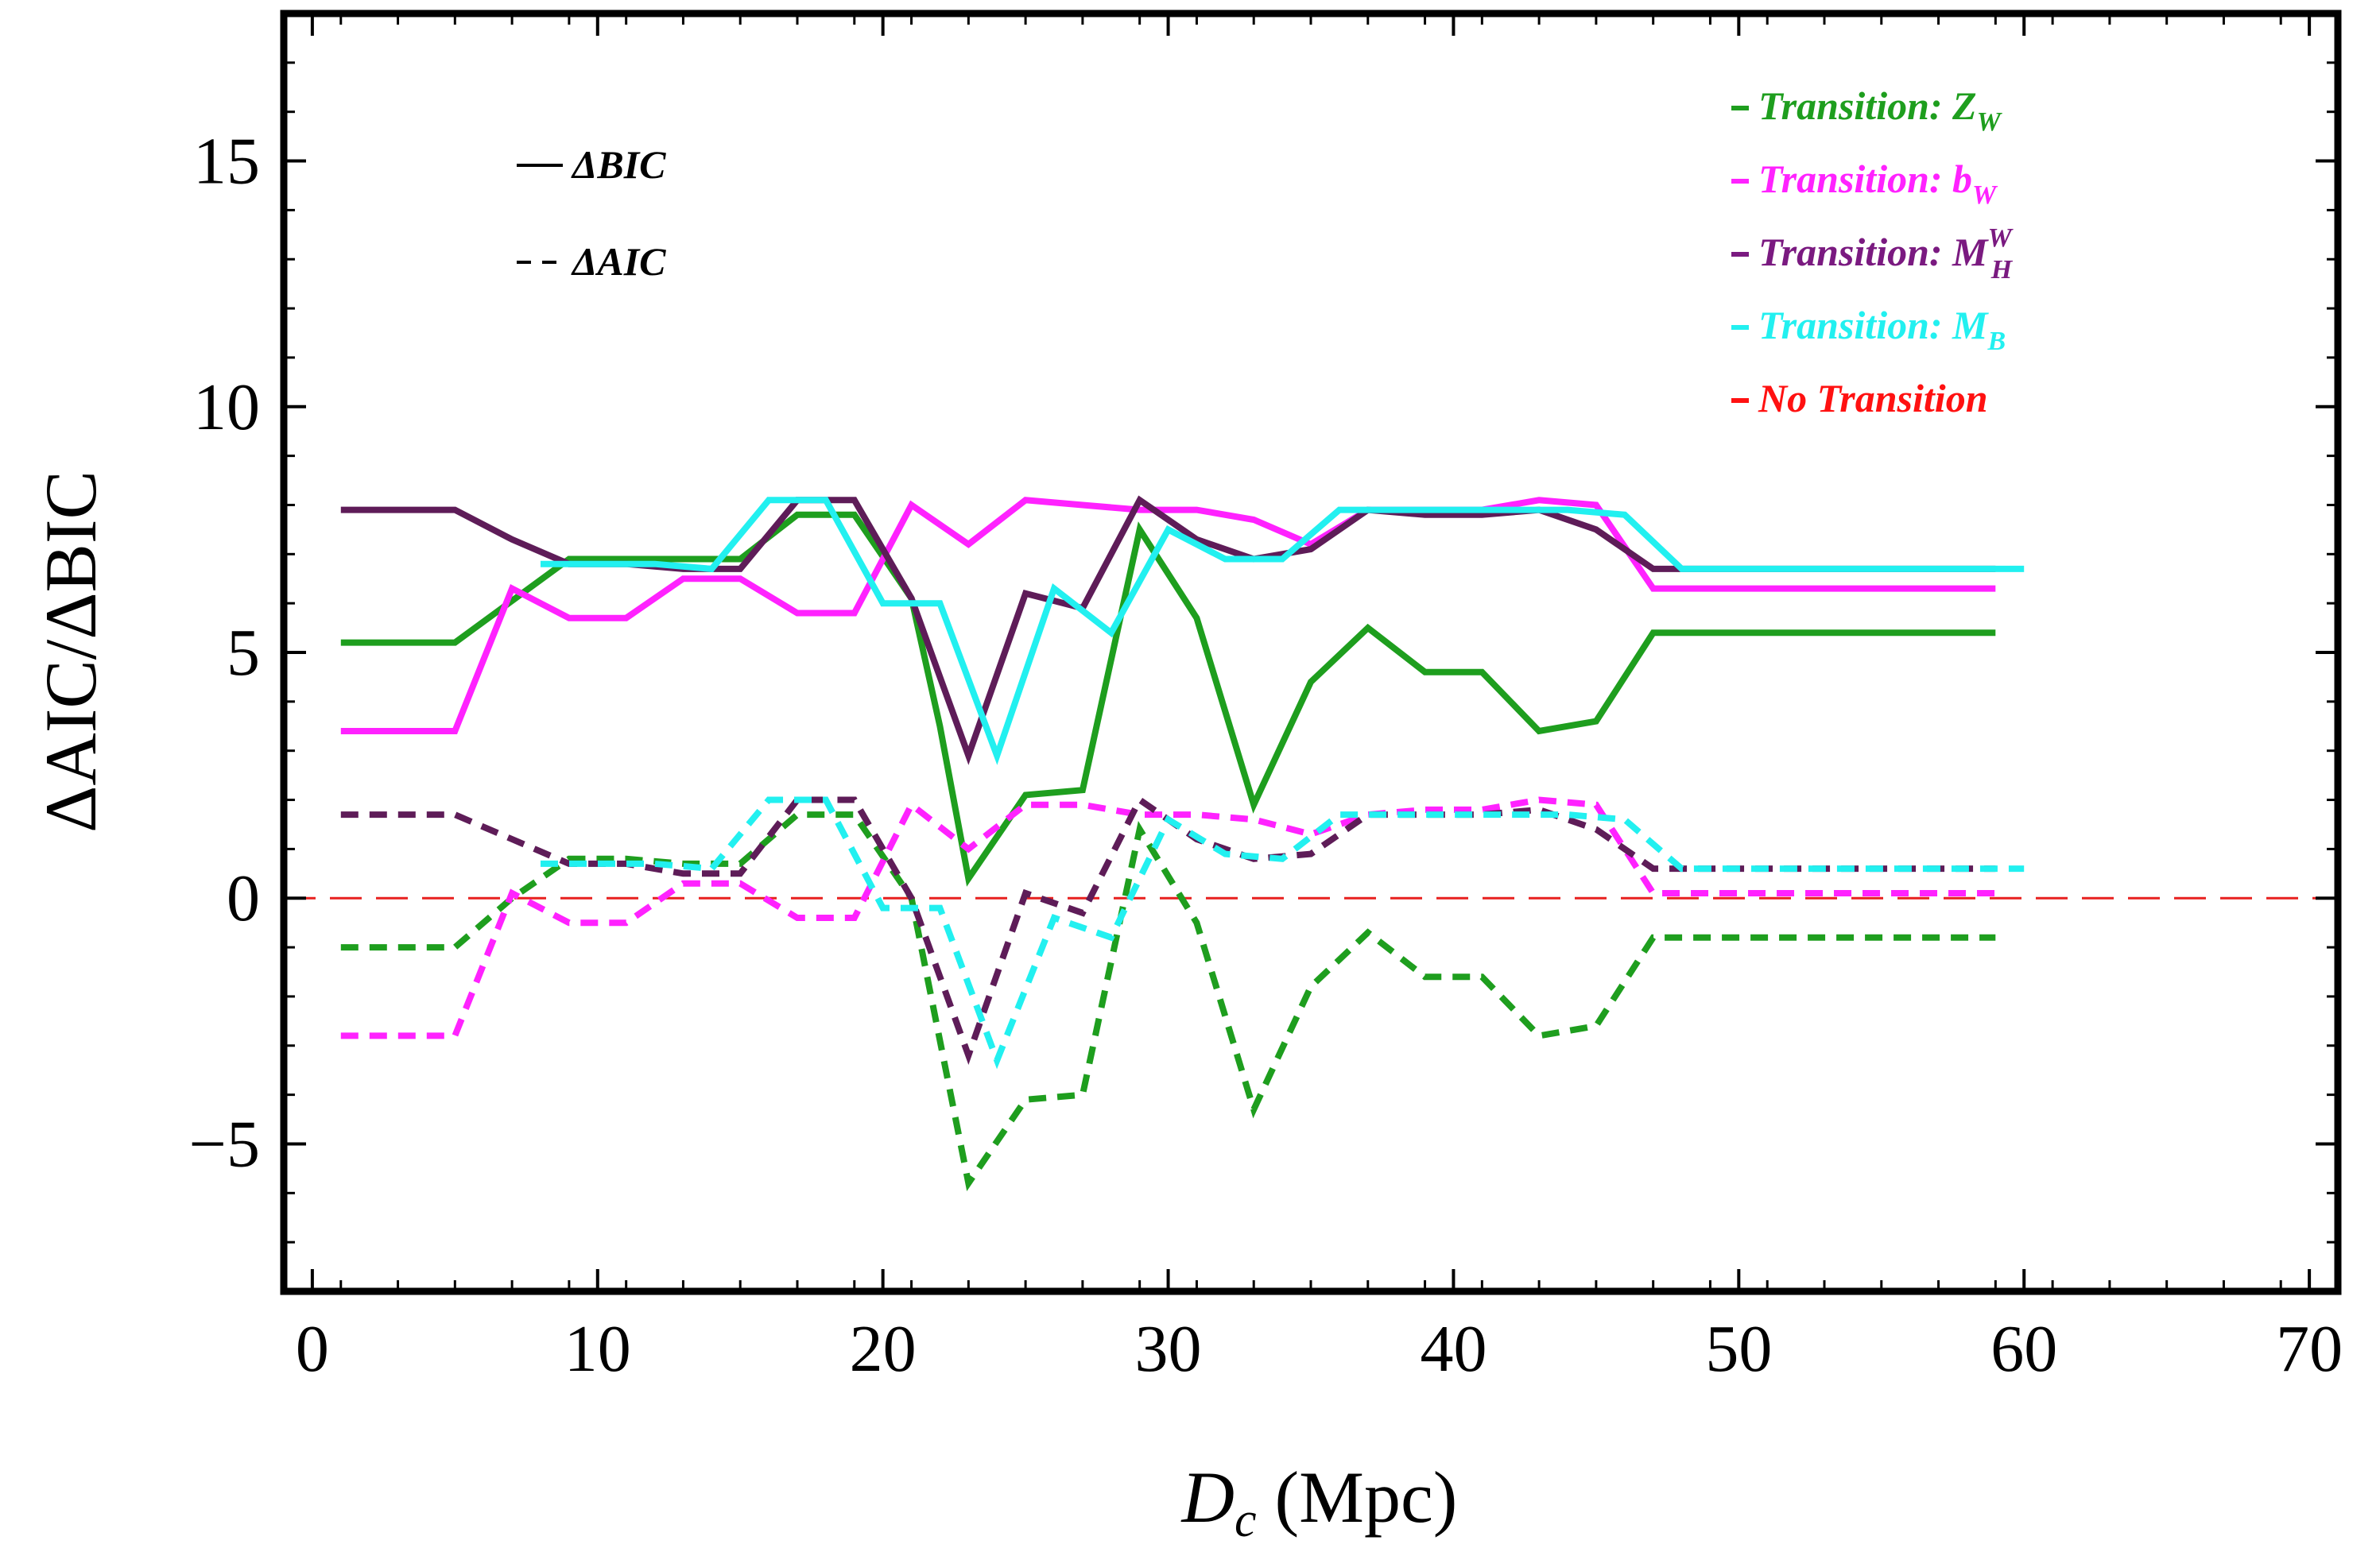  What do you see at coordinates (2002, 269) in the screenshot?
I see `series-legend-sub: H` at bounding box center [2002, 269].